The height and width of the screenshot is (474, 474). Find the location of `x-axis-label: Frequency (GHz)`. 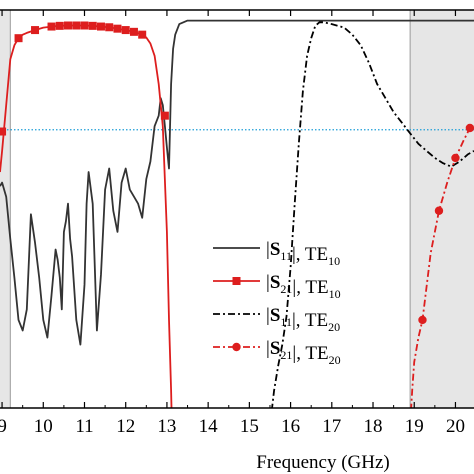

x-axis-label: Frequency (GHz) is located at coordinates (322, 462).